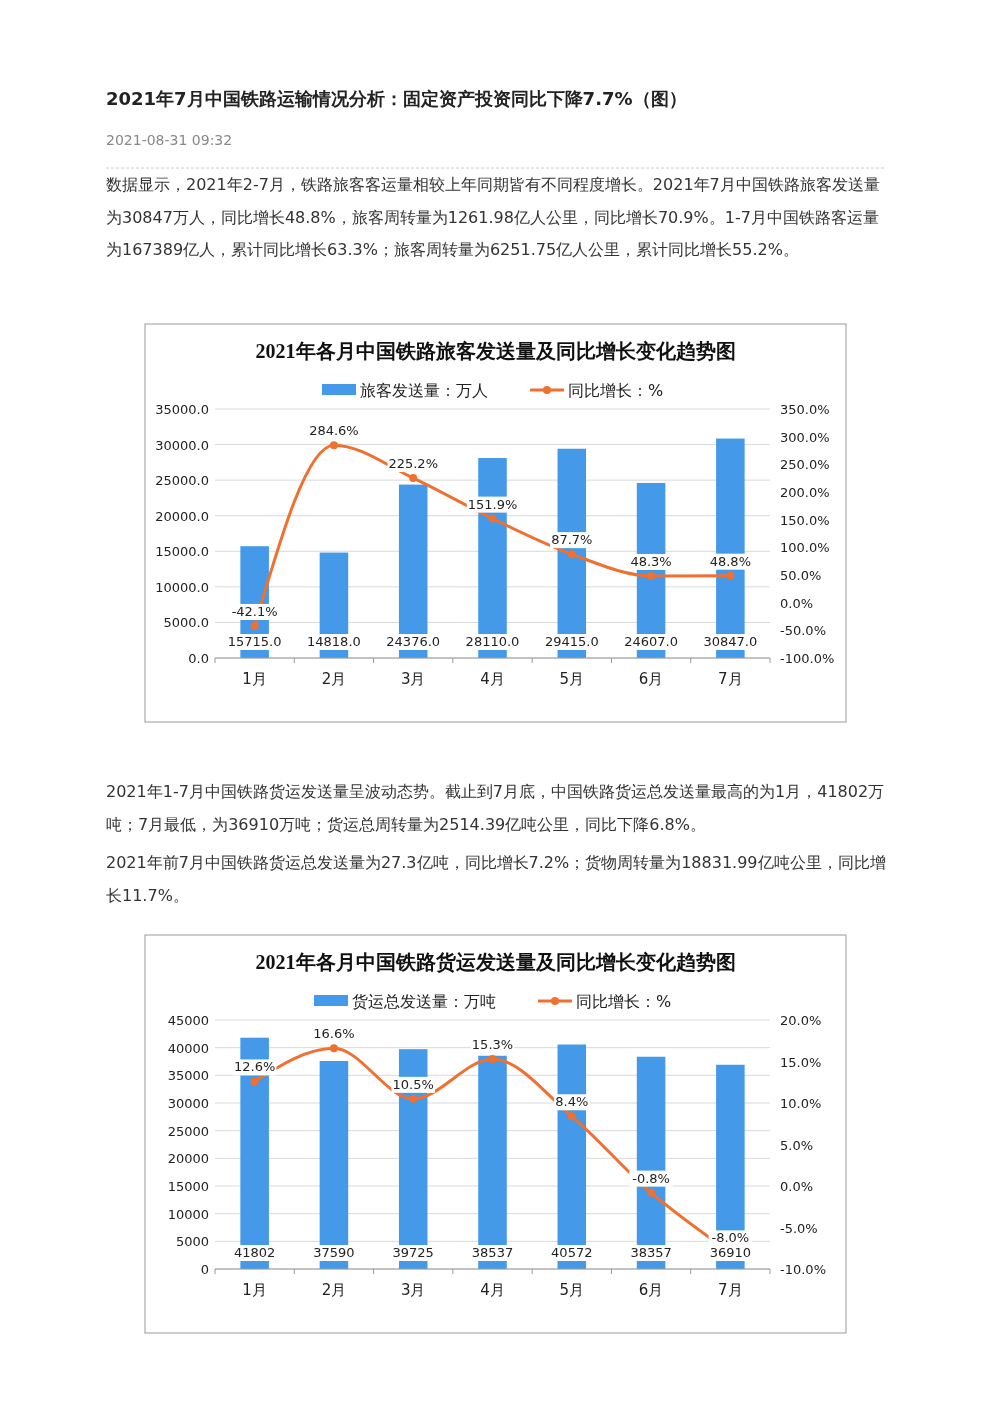  I want to click on y2-tick-label: 350.0%, so click(805, 409).